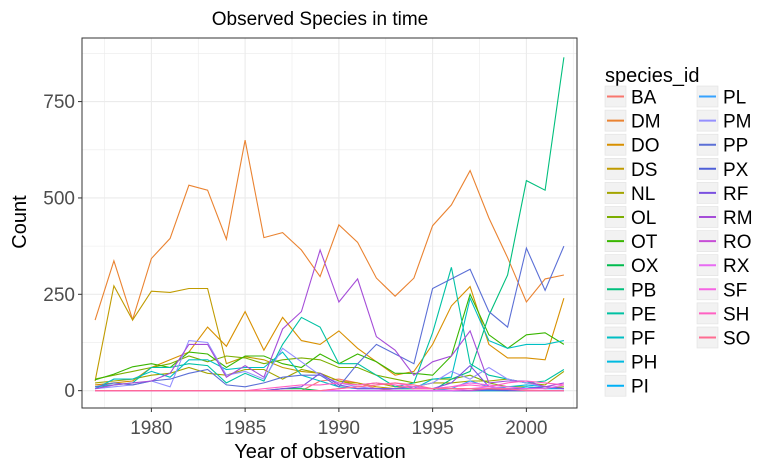 This screenshot has height=471, width=761. I want to click on legend-label-sh: SH, so click(736, 314).